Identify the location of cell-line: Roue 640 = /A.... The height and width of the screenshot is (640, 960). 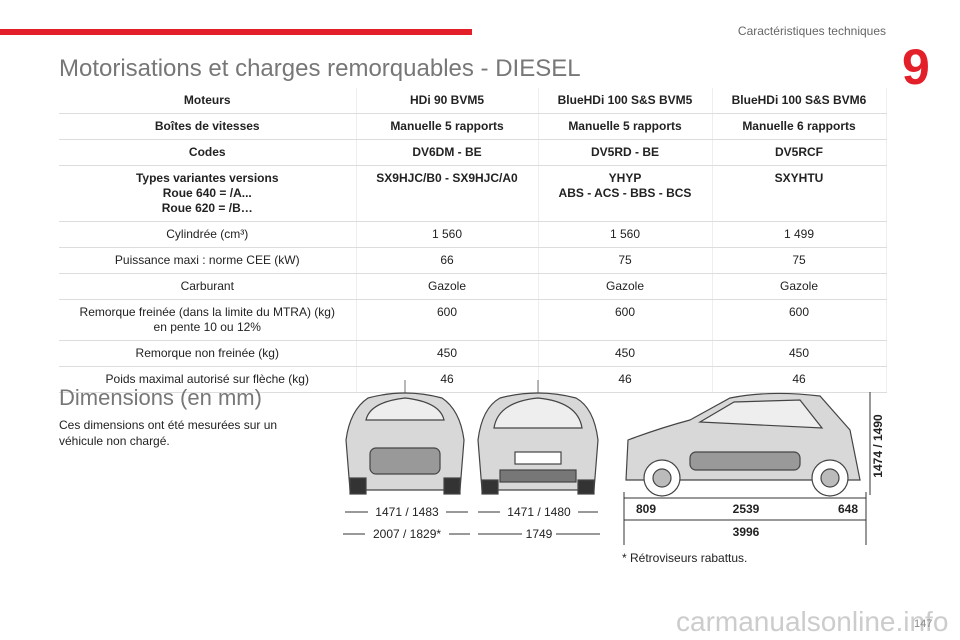
(207, 193).